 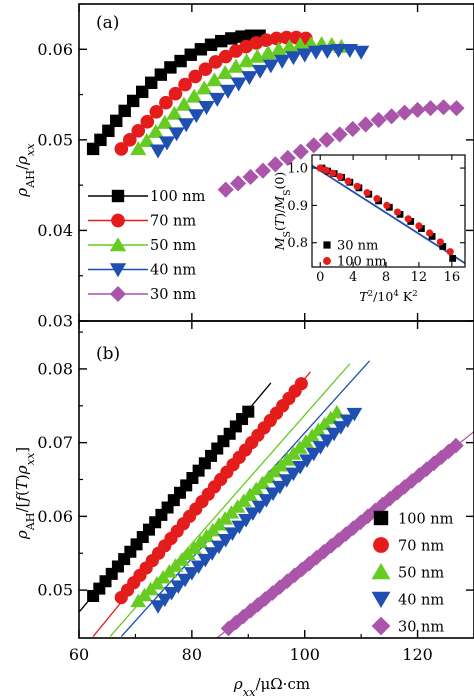 I want to click on inset-x-tick-label: 8, so click(x=386, y=277).